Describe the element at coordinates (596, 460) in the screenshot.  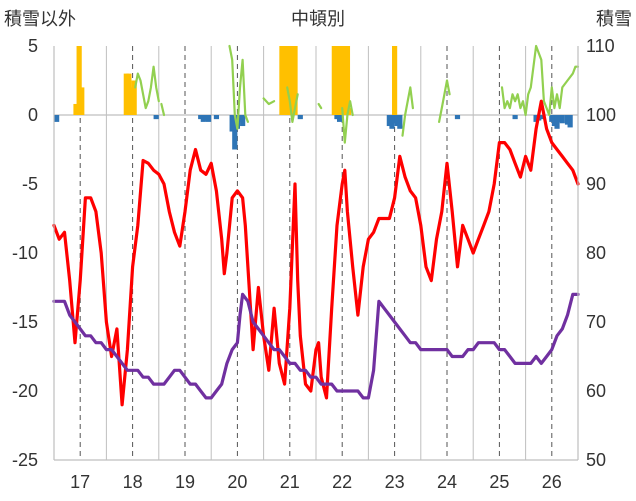
I see `y-right-tick-label: 50` at that location.